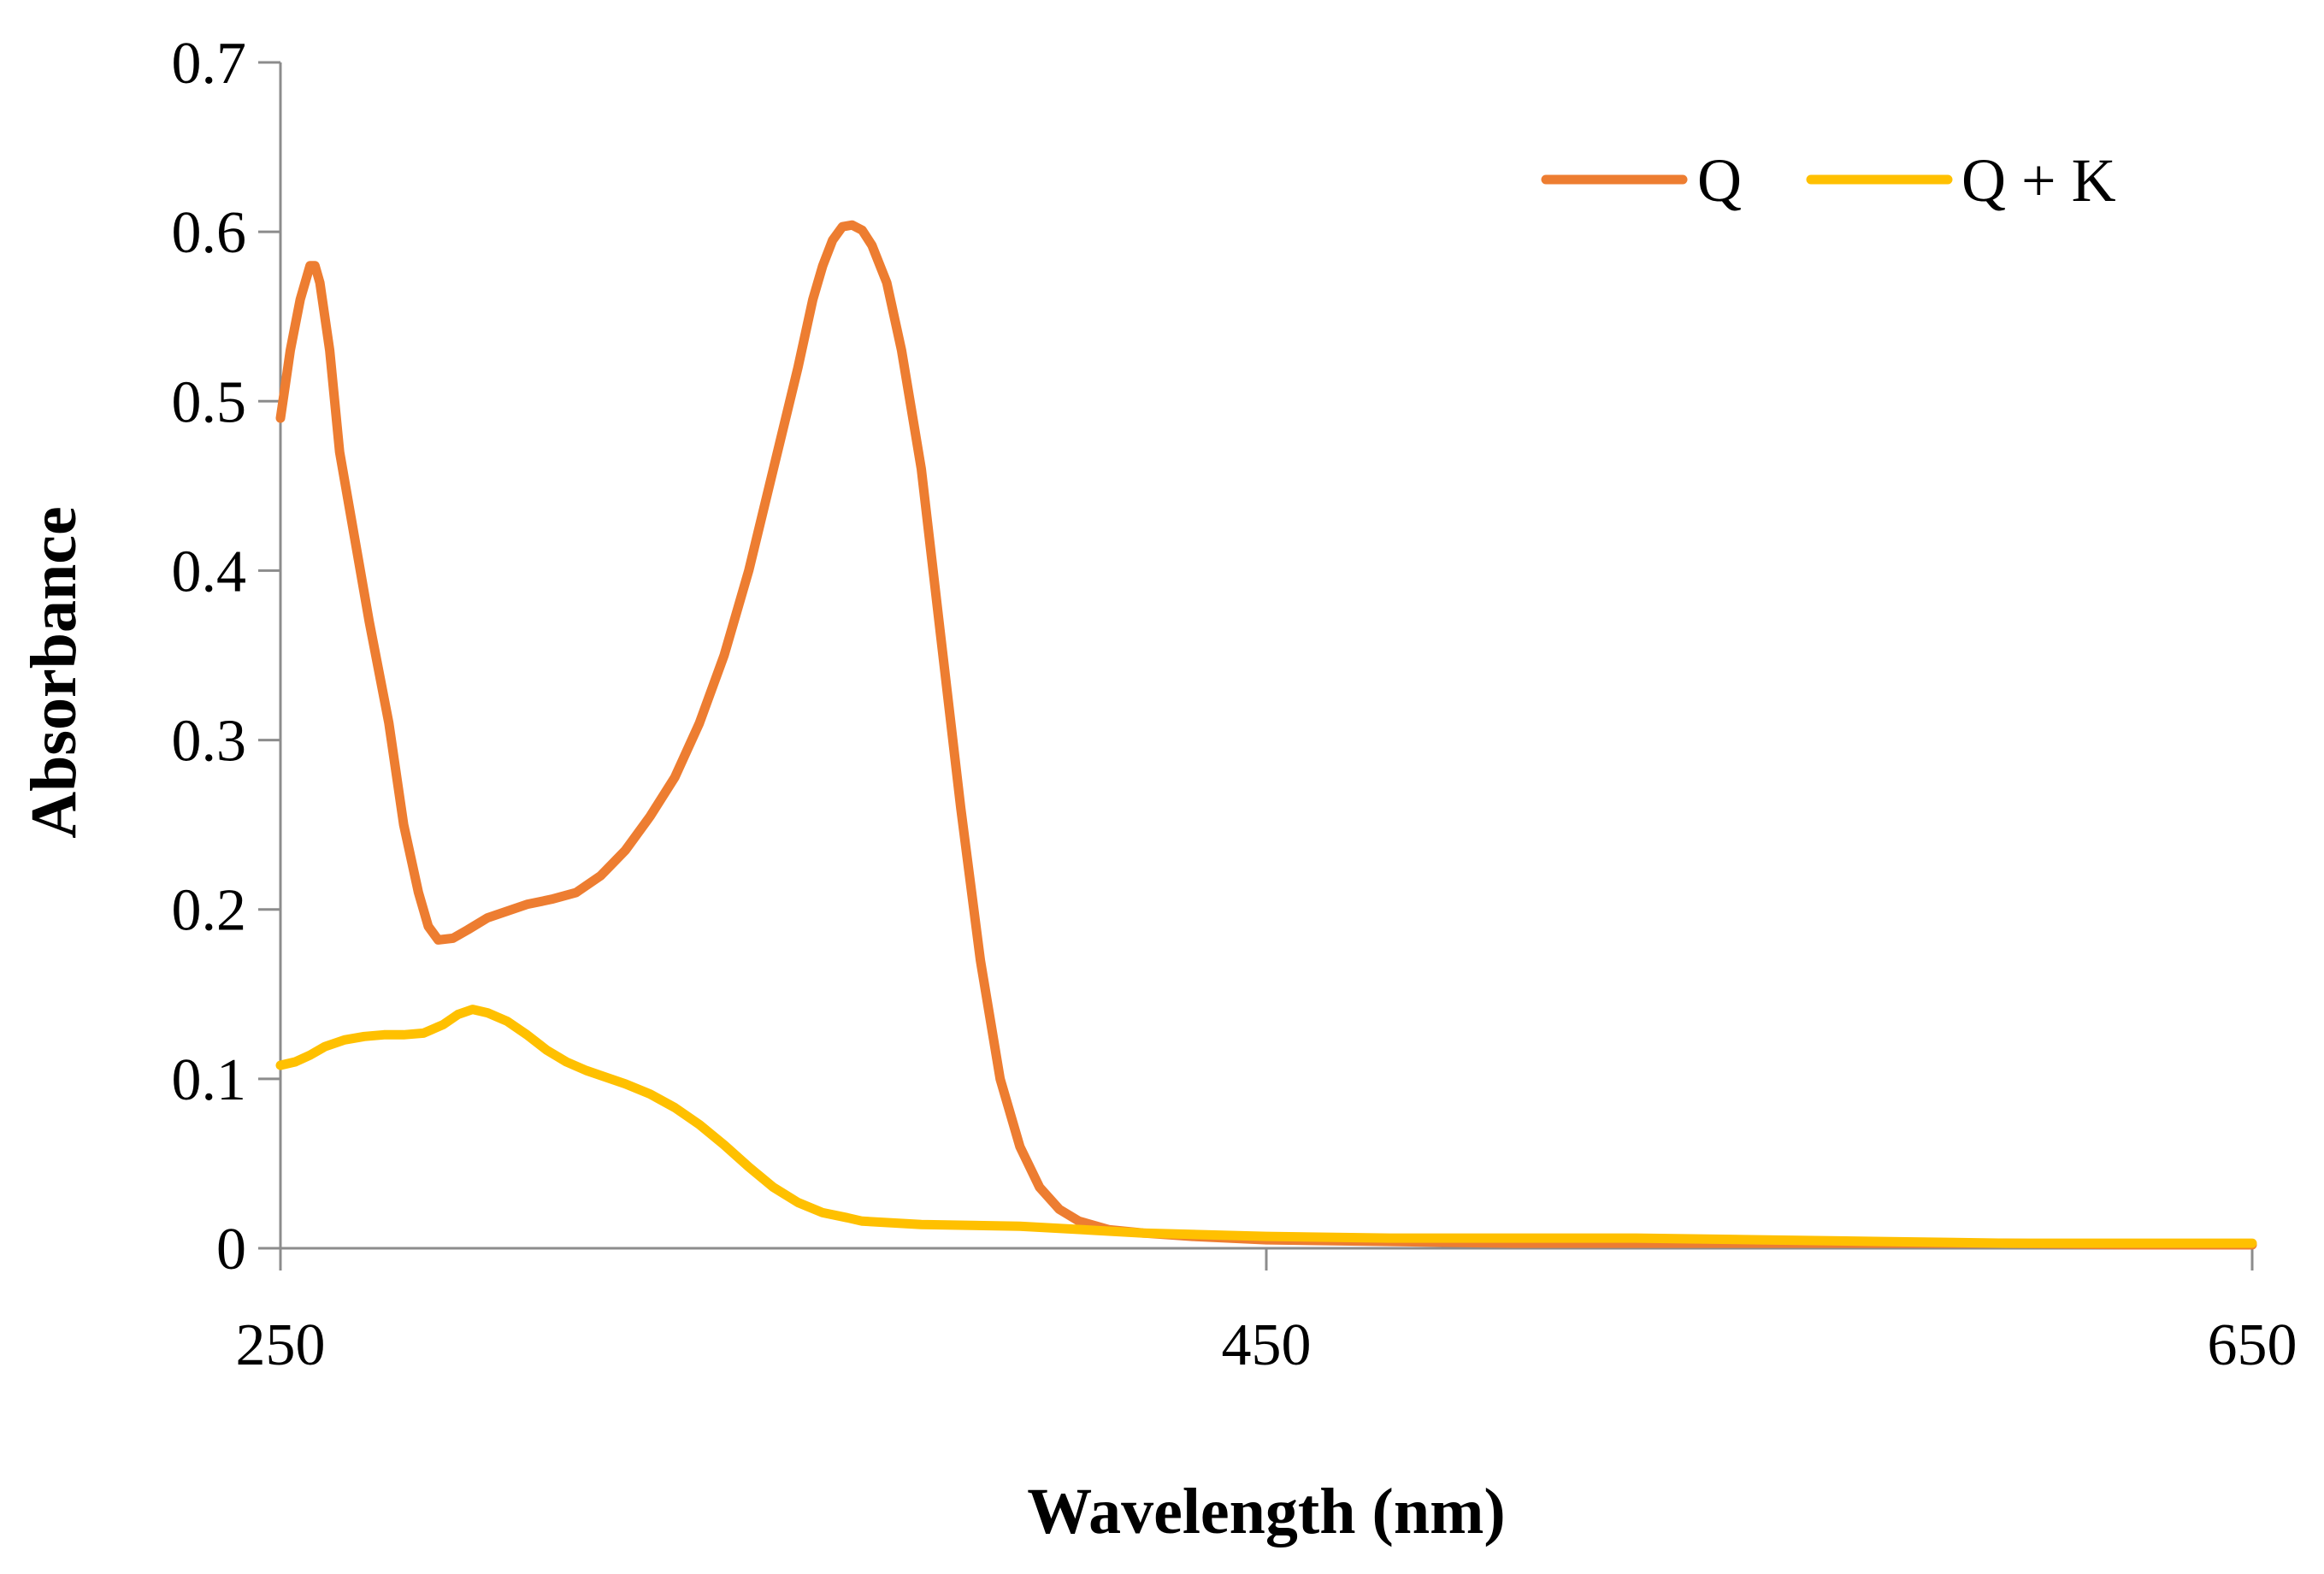 The image size is (2324, 1574). I want to click on y-tick-label: 0.6, so click(209, 233).